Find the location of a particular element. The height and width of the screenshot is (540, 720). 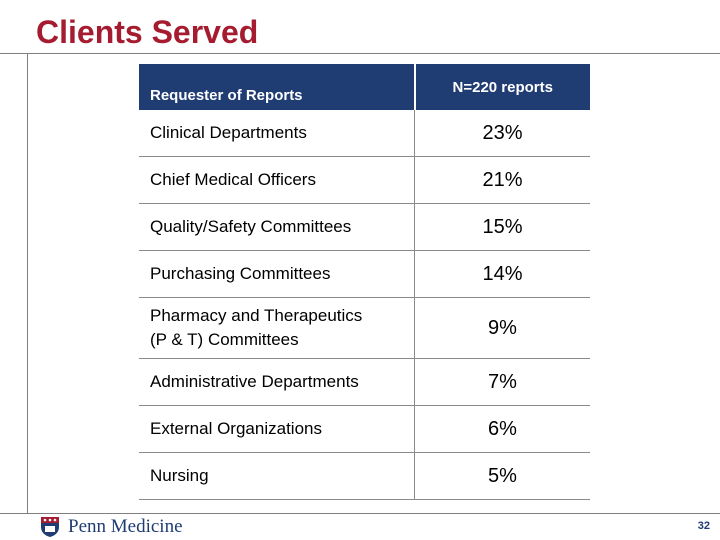

table-row: External Organizations 6% is located at coordinates (364, 429).